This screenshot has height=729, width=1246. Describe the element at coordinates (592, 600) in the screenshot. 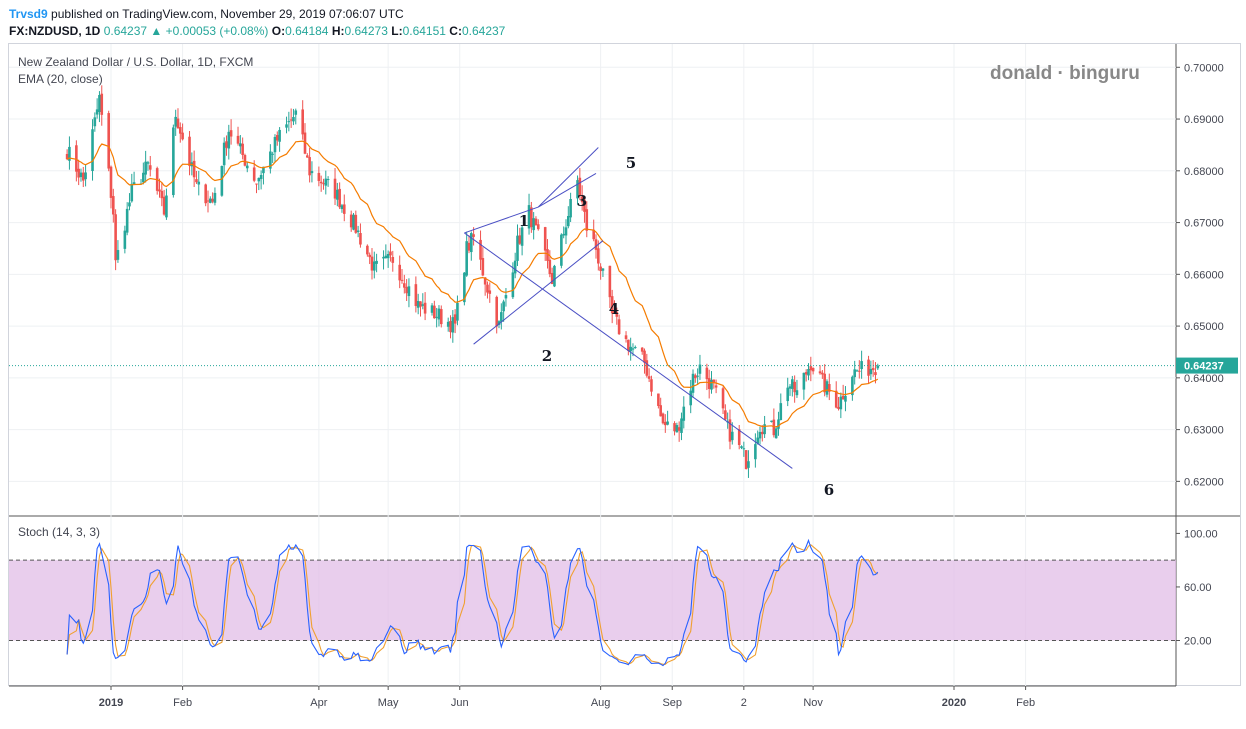

I see `stoch-band` at that location.